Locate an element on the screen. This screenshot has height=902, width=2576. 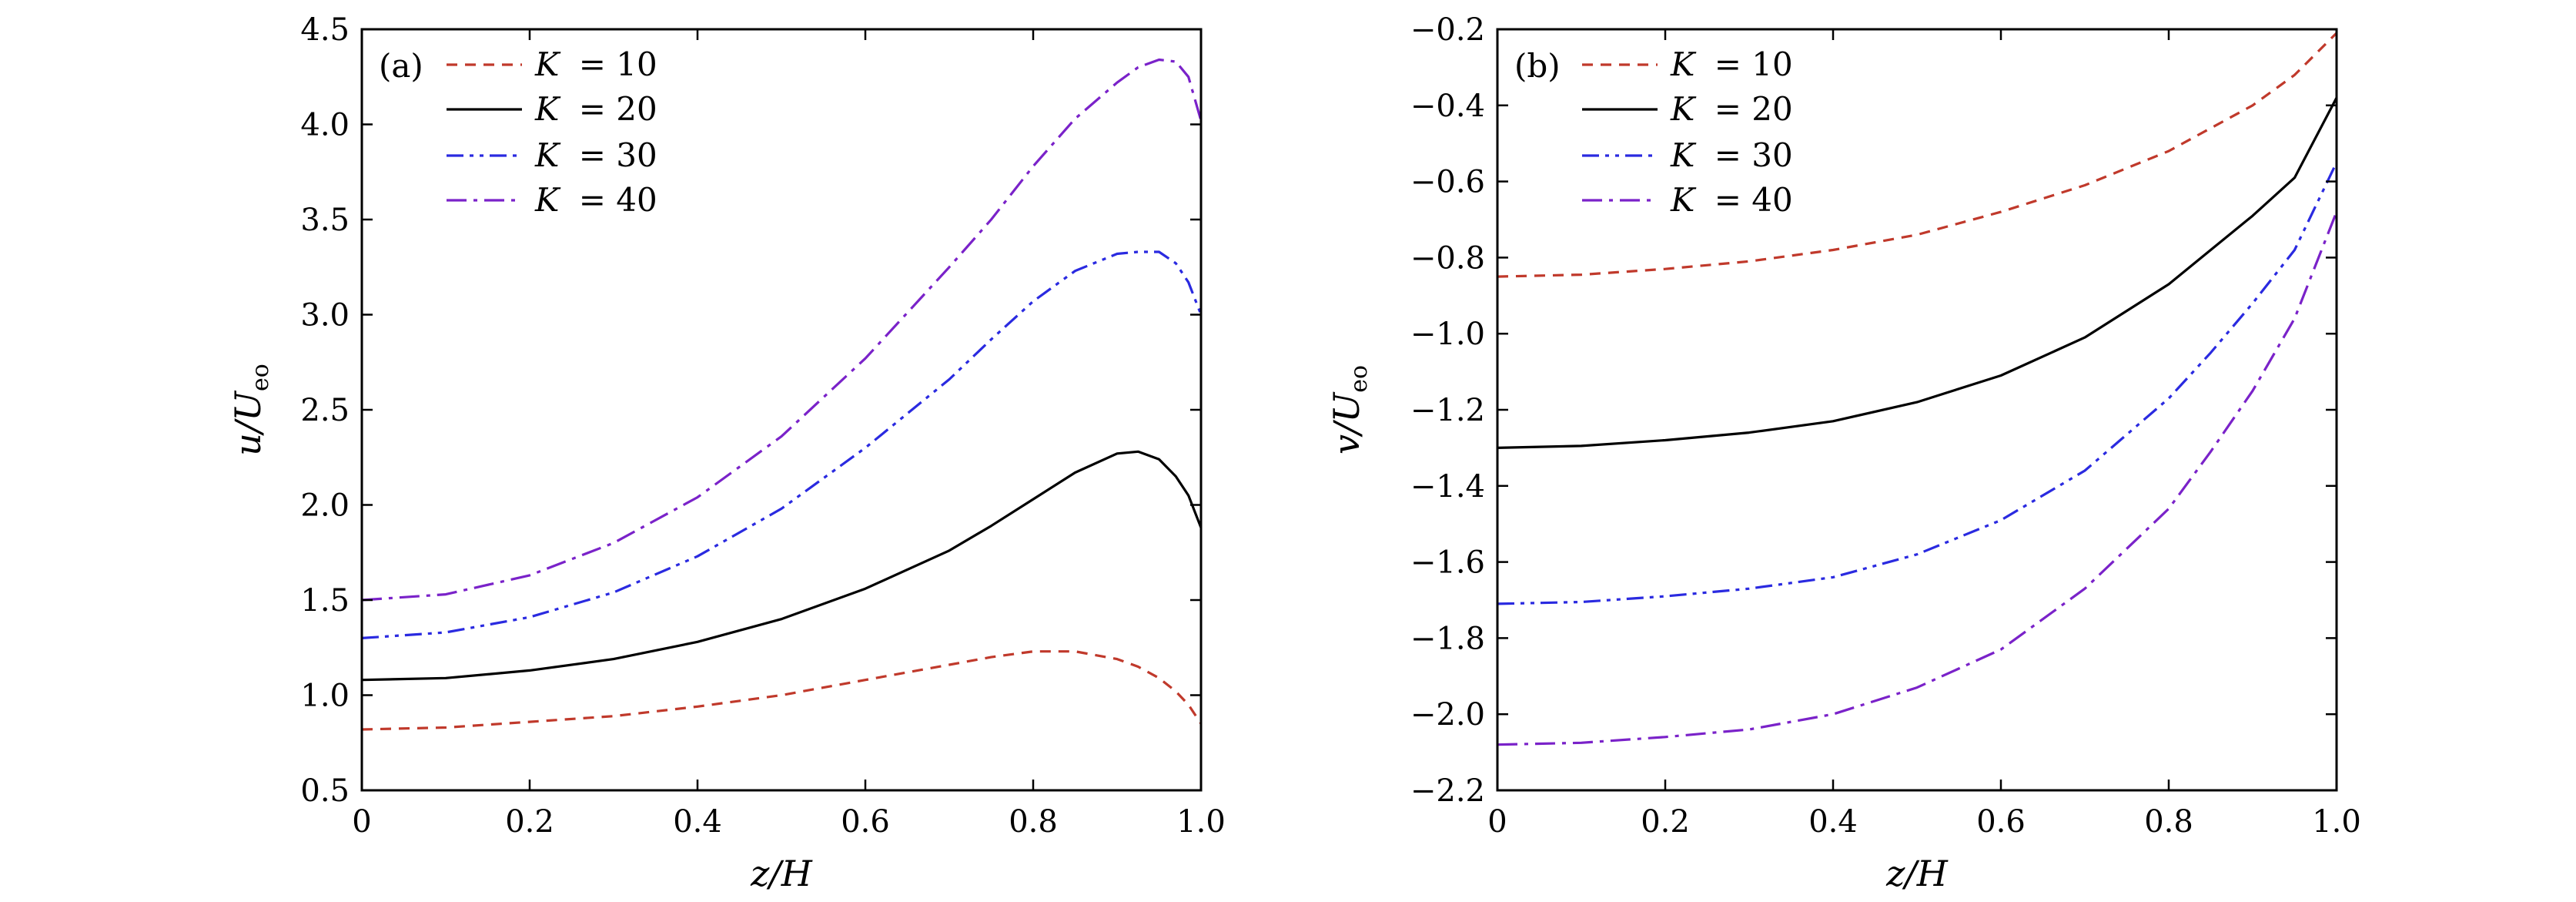
panel-label: (a) is located at coordinates (401, 66).